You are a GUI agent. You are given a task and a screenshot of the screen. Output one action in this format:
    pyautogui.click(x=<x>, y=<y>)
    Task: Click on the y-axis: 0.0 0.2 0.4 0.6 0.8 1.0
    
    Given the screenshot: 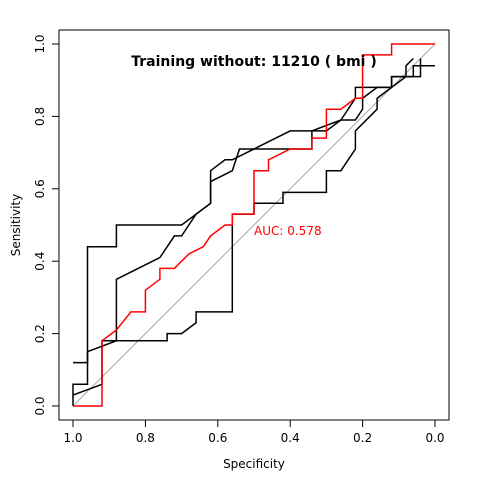 What is the action you would take?
    pyautogui.click(x=46, y=225)
    